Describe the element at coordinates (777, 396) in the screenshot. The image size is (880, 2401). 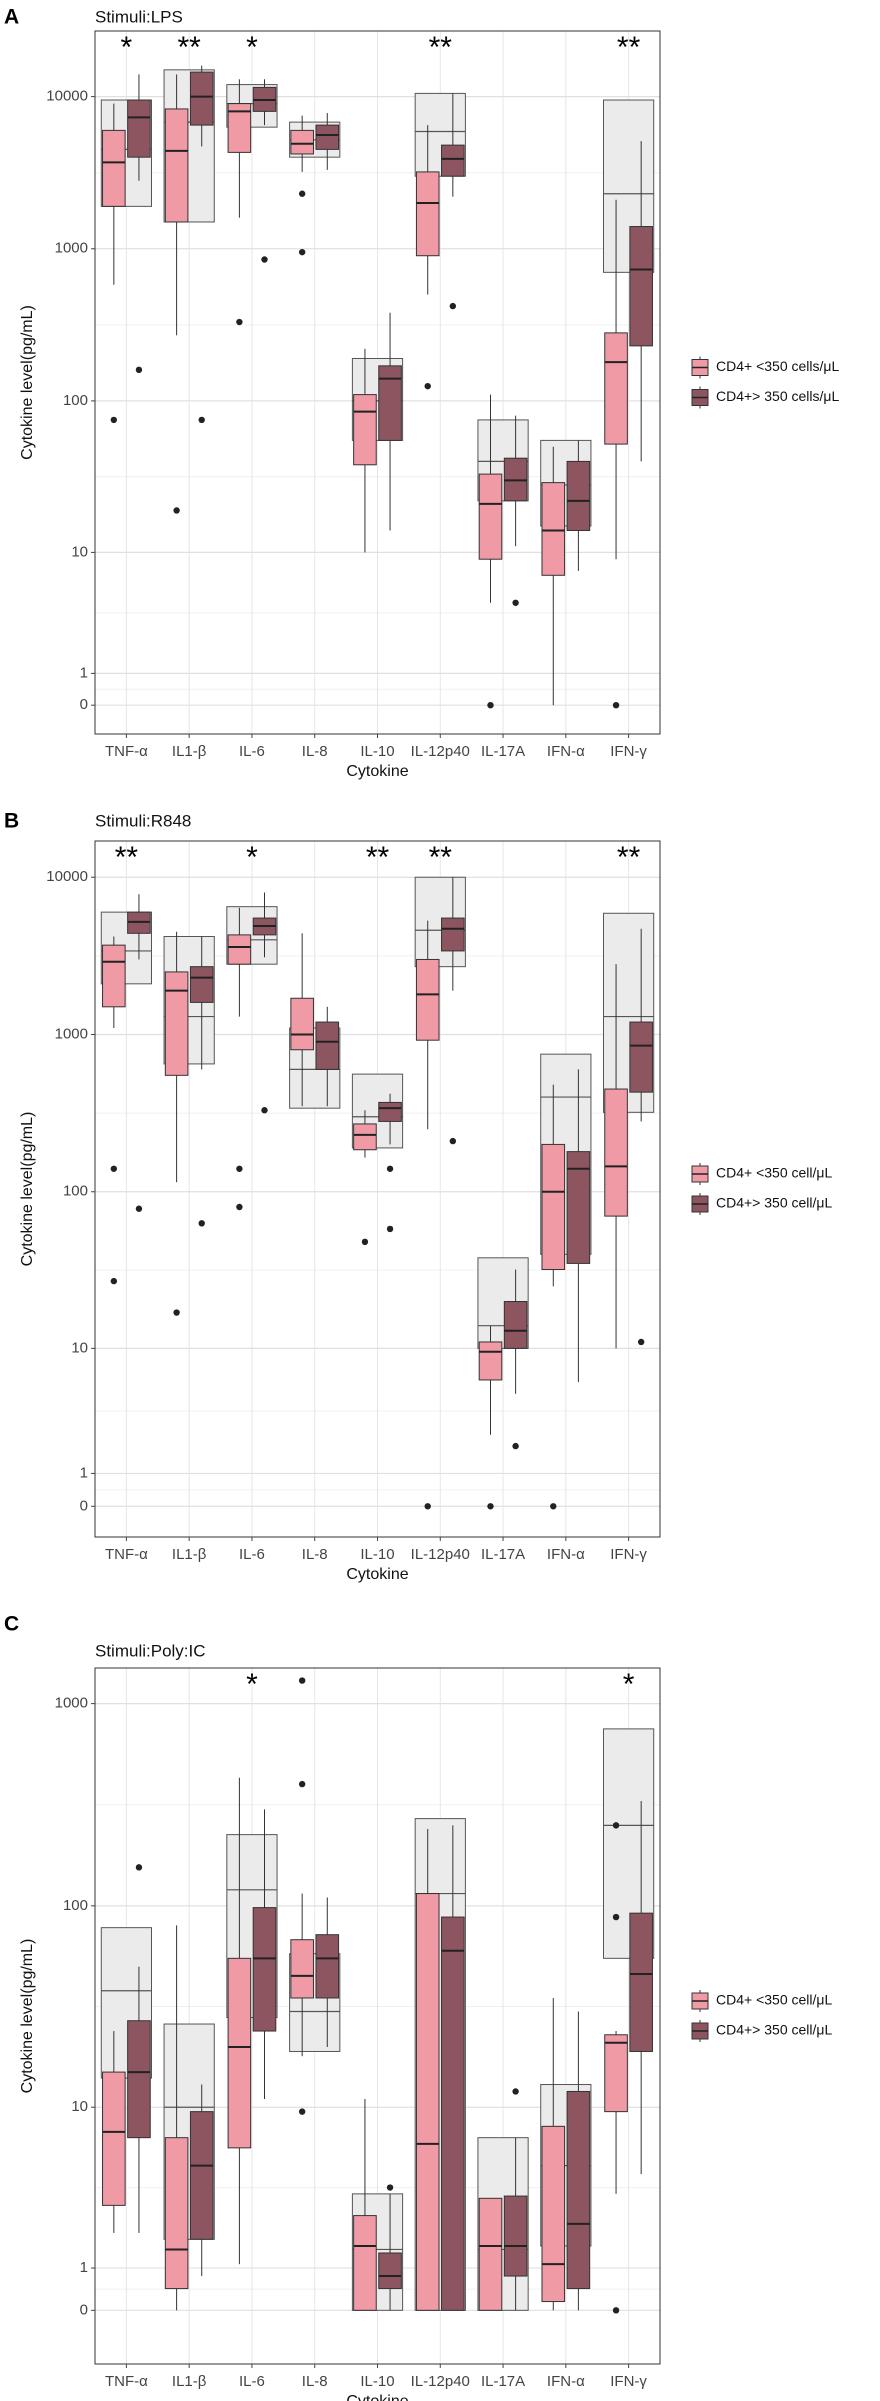
I see `legend-label: CD4+> 350 cells/μL` at that location.